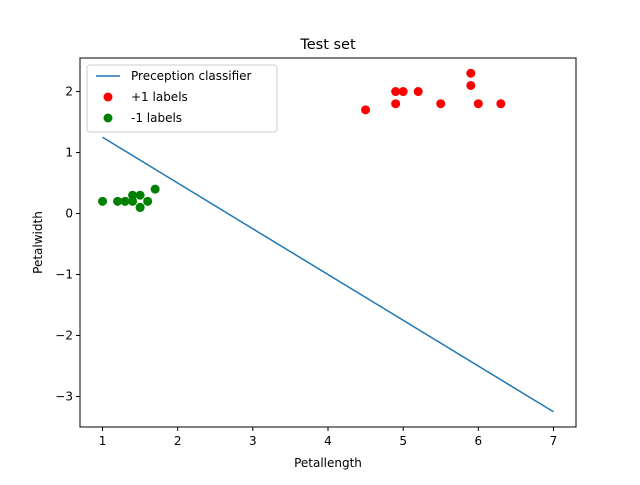 The image size is (640, 485). I want to click on x-tick-label: 2, so click(178, 441).